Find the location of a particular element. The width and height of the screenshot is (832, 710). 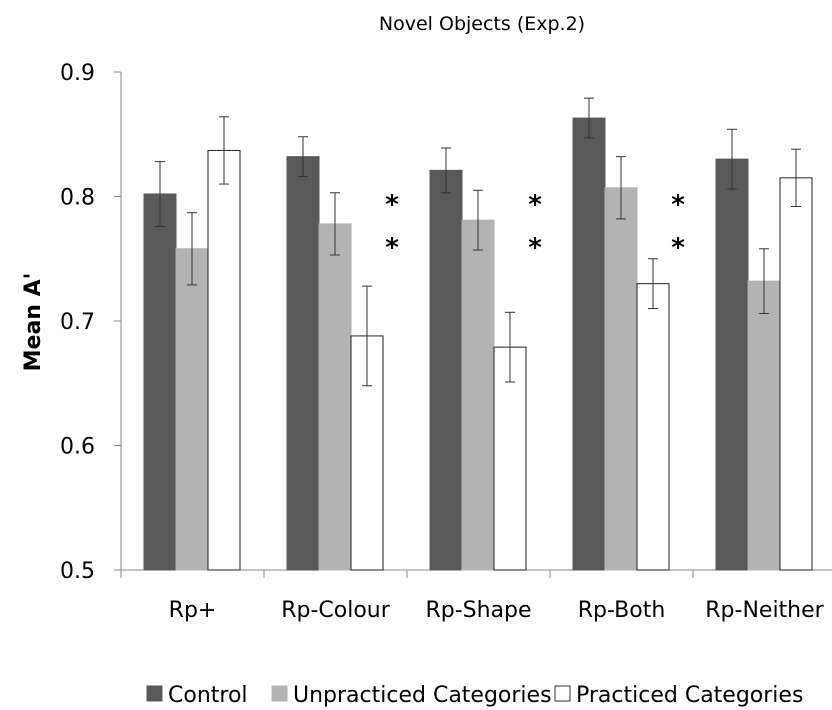

legend-label: Control is located at coordinates (208, 695).